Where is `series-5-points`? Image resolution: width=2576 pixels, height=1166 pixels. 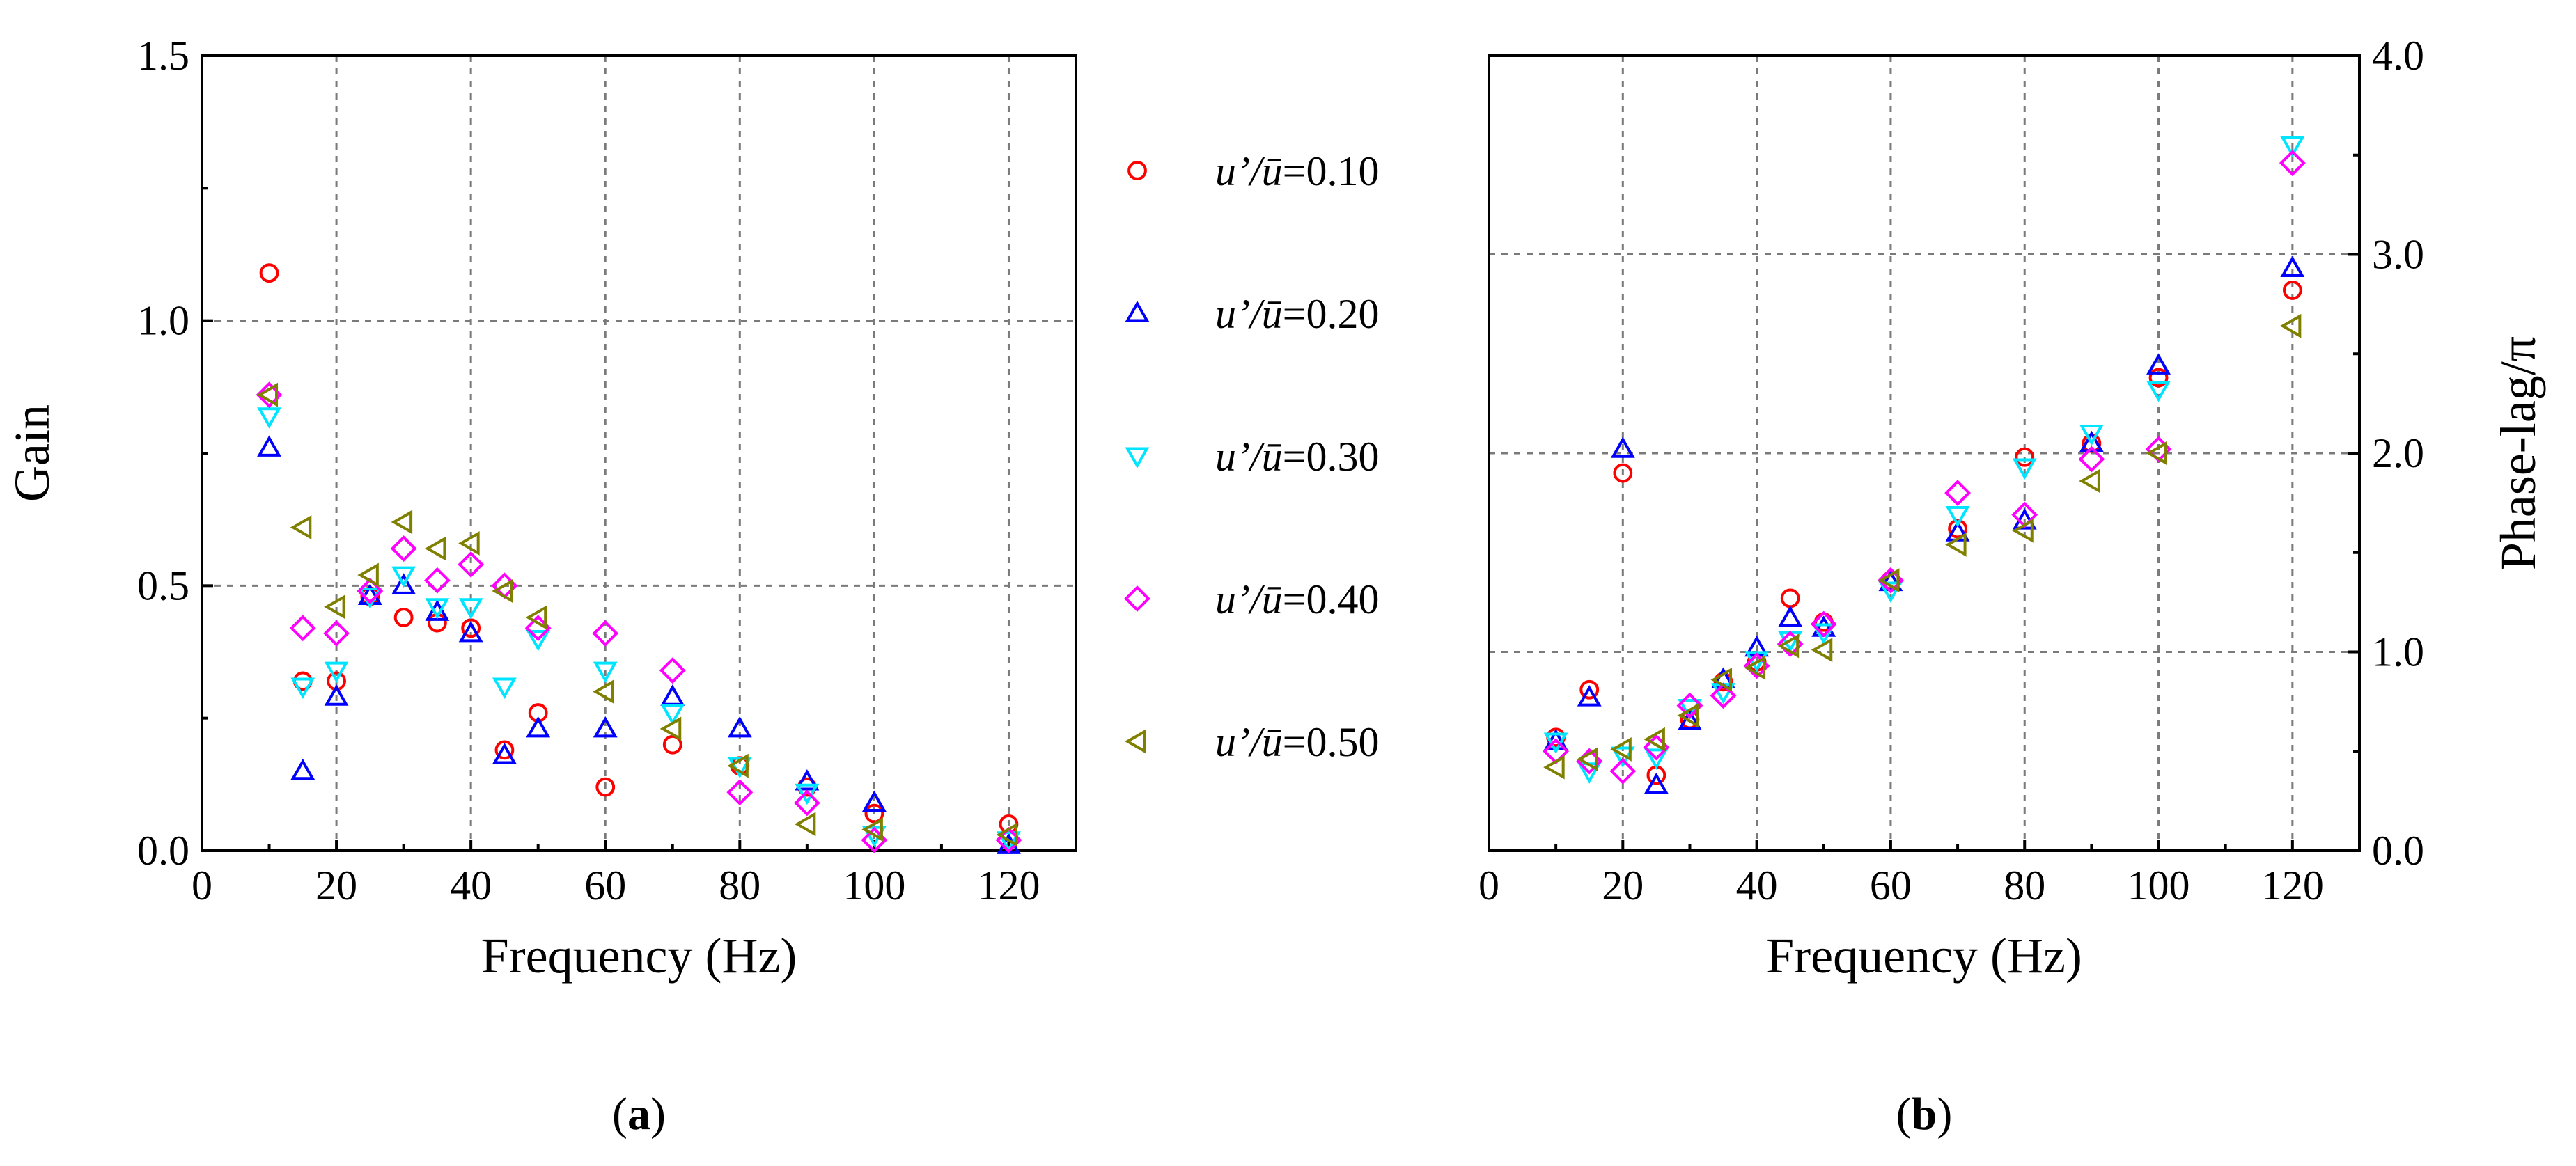
series-5-points is located at coordinates (1923, 546).